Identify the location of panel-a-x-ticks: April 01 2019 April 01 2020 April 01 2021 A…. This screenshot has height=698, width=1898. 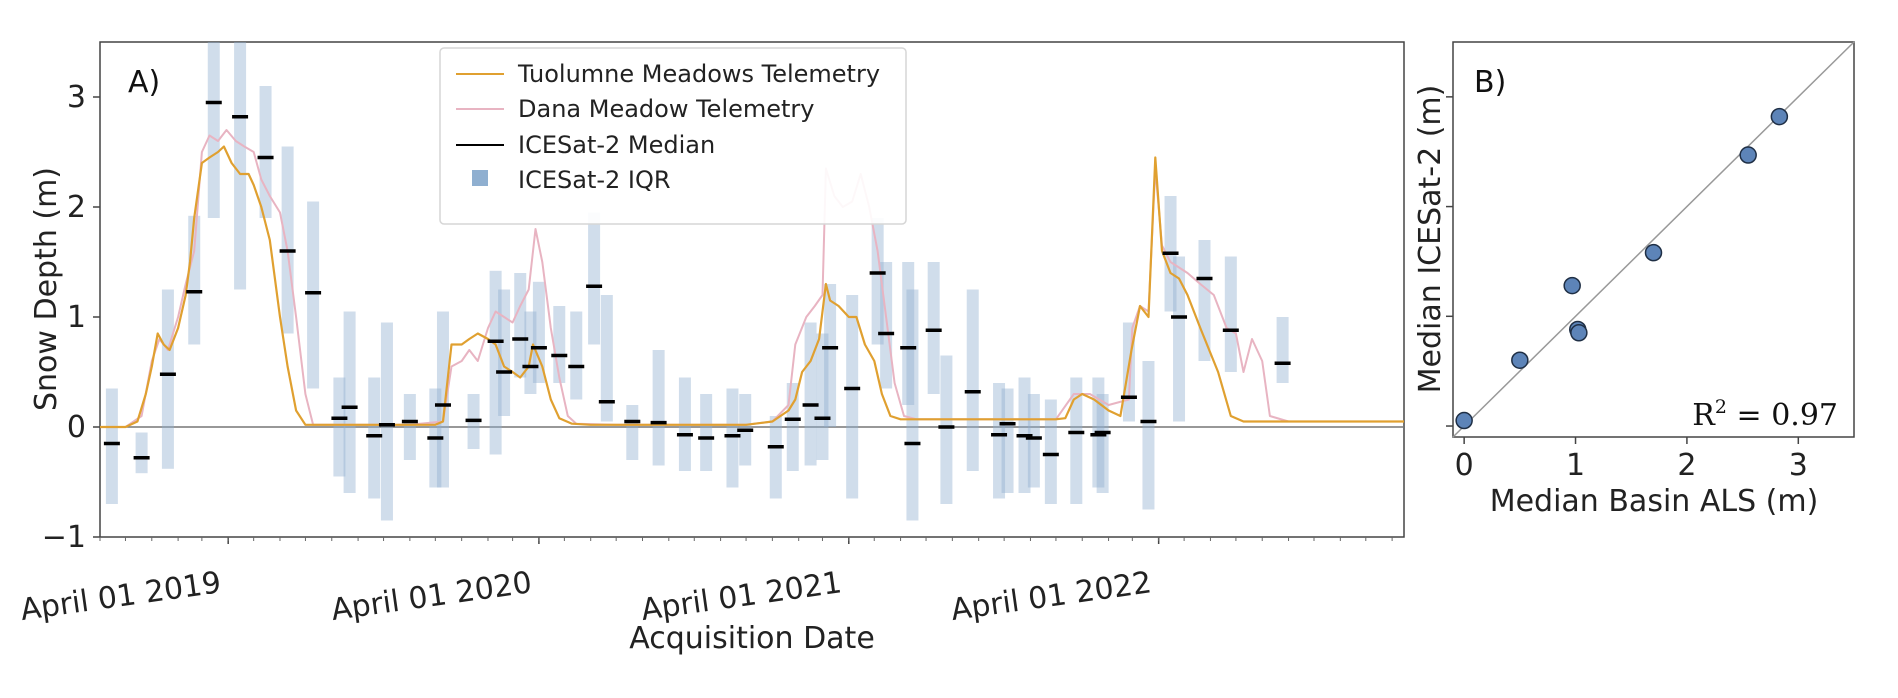
(705, 582).